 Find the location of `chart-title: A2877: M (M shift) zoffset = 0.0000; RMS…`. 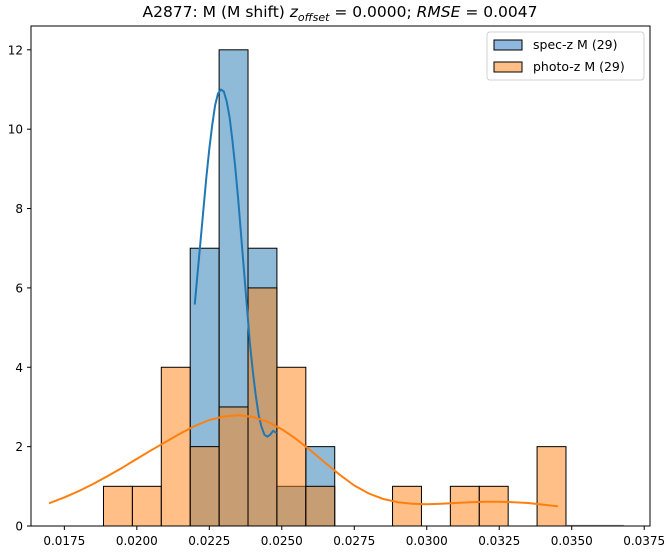

chart-title: A2877: M (M shift) zoffset = 0.0000; RMS… is located at coordinates (339, 13).